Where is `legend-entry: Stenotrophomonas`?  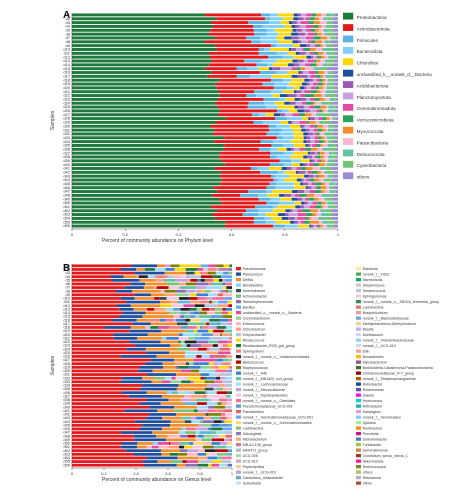
legend-entry: Stenotrophomonas is located at coordinates (258, 302).